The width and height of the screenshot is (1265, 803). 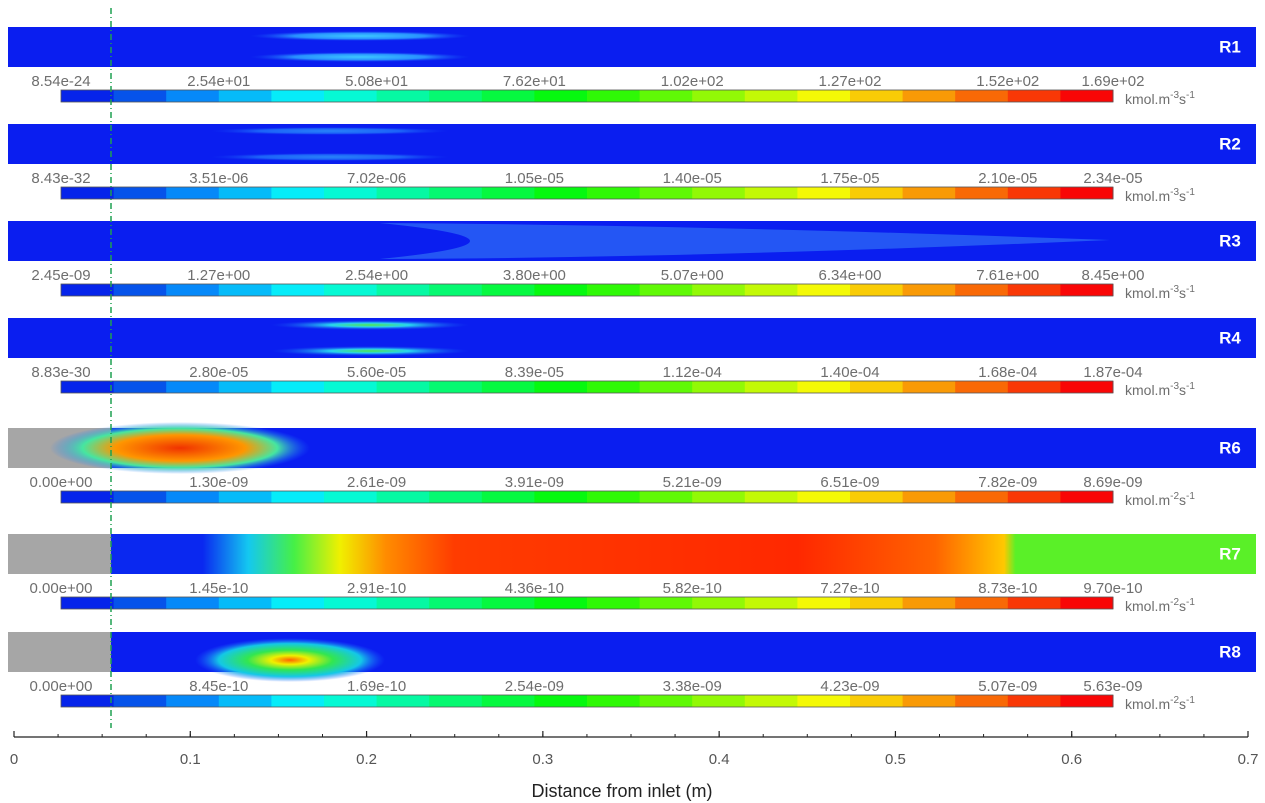 I want to click on colorbar-label: 5.82e-10, so click(x=692, y=588).